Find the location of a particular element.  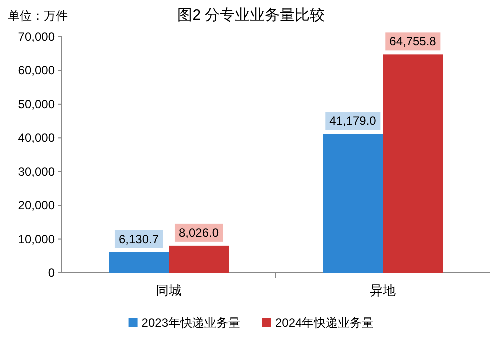

chart-title: 图2 分专业业务量比较 is located at coordinates (252, 15).